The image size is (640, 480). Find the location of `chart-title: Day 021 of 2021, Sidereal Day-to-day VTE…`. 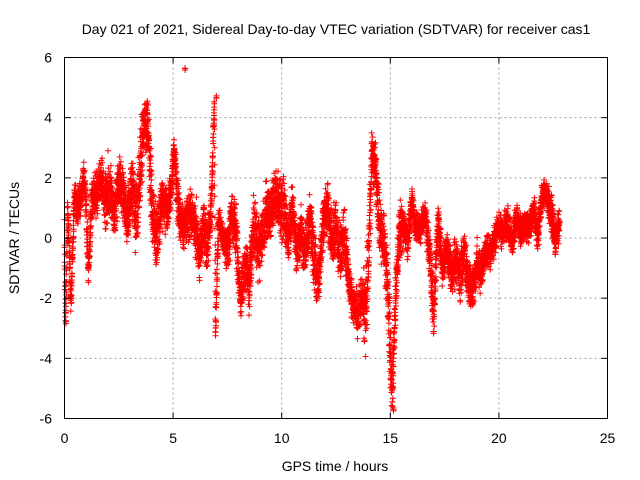

chart-title: Day 021 of 2021, Sidereal Day-to-day VTE… is located at coordinates (336, 29).